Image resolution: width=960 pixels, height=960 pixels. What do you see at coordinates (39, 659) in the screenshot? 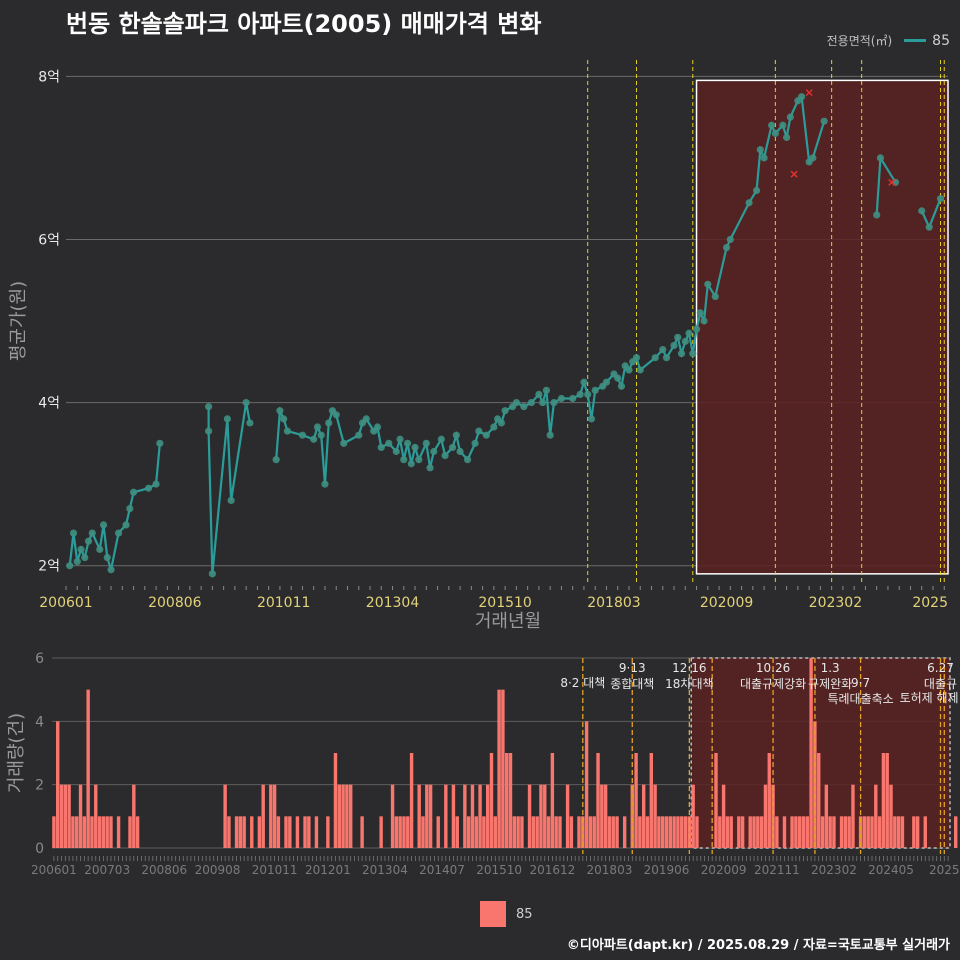
I see `bar-y-tick-label: 6` at bounding box center [39, 659].